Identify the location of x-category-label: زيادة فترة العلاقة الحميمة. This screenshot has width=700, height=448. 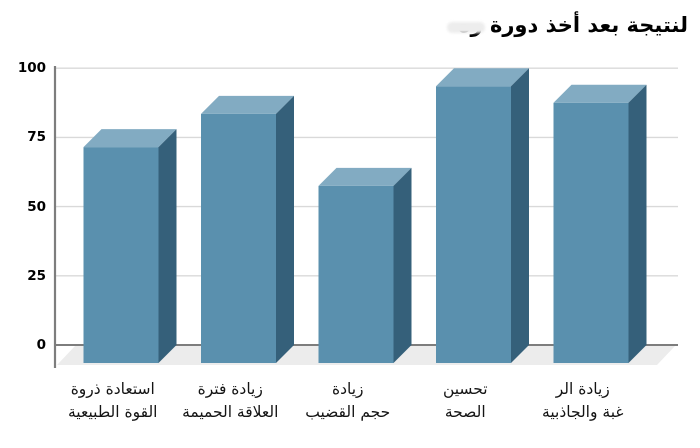
(230, 400).